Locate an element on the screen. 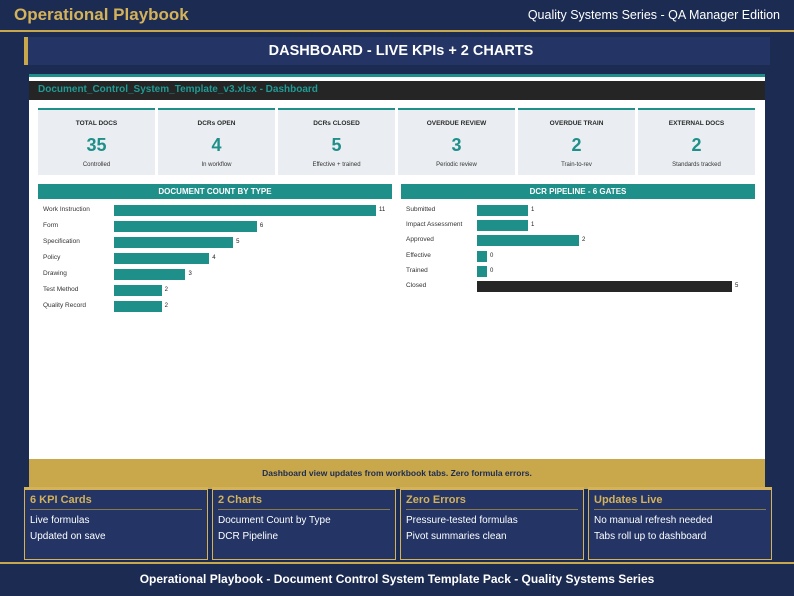 The image size is (794, 596). card-title: Updates Live is located at coordinates (628, 500).